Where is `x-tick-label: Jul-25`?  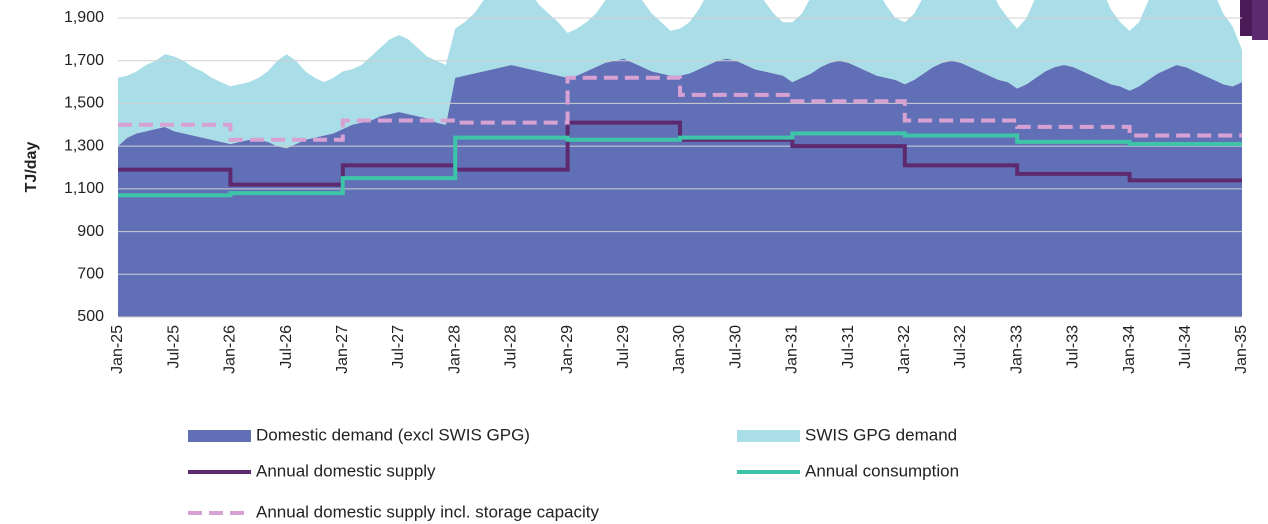 x-tick-label: Jul-25 is located at coordinates (173, 347).